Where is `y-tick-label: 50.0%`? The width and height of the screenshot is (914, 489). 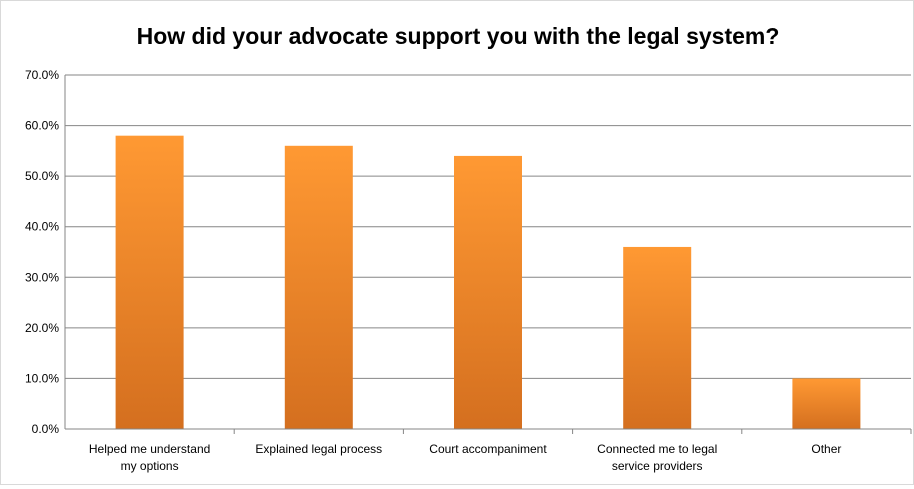
y-tick-label: 50.0% is located at coordinates (42, 176).